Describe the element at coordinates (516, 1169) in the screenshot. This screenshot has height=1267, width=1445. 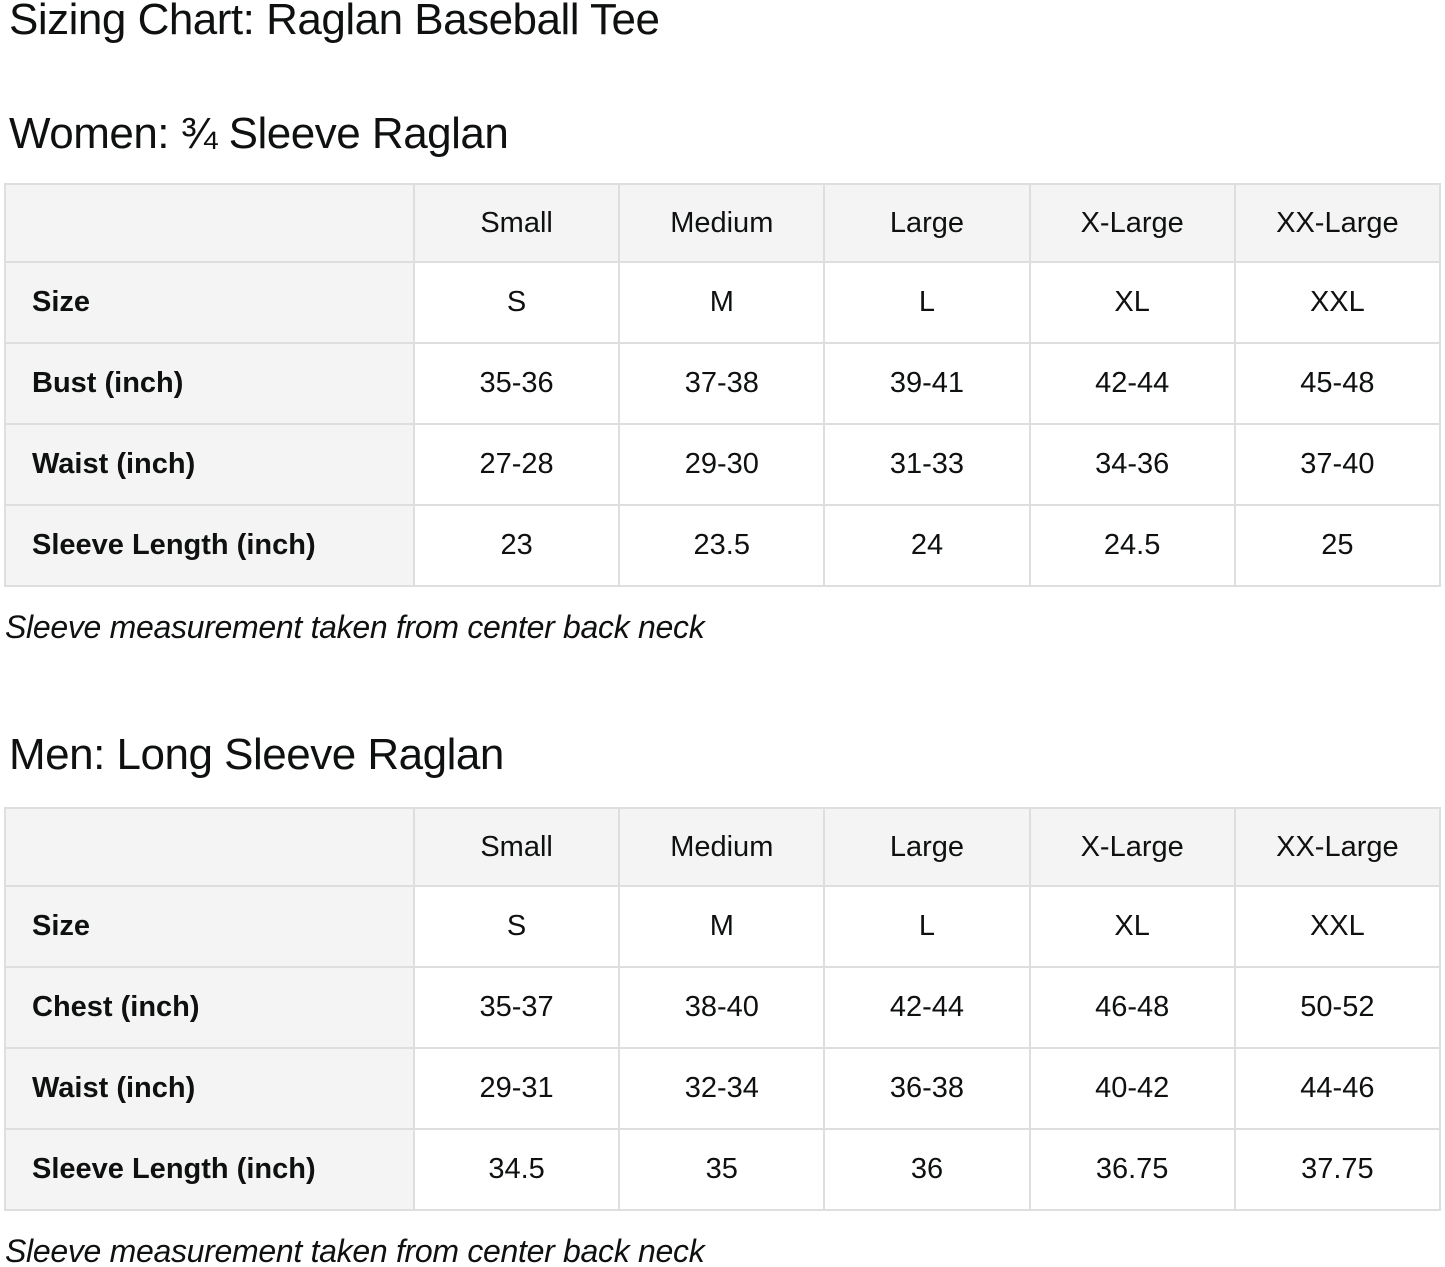
I see `table-cell: 34.5` at that location.